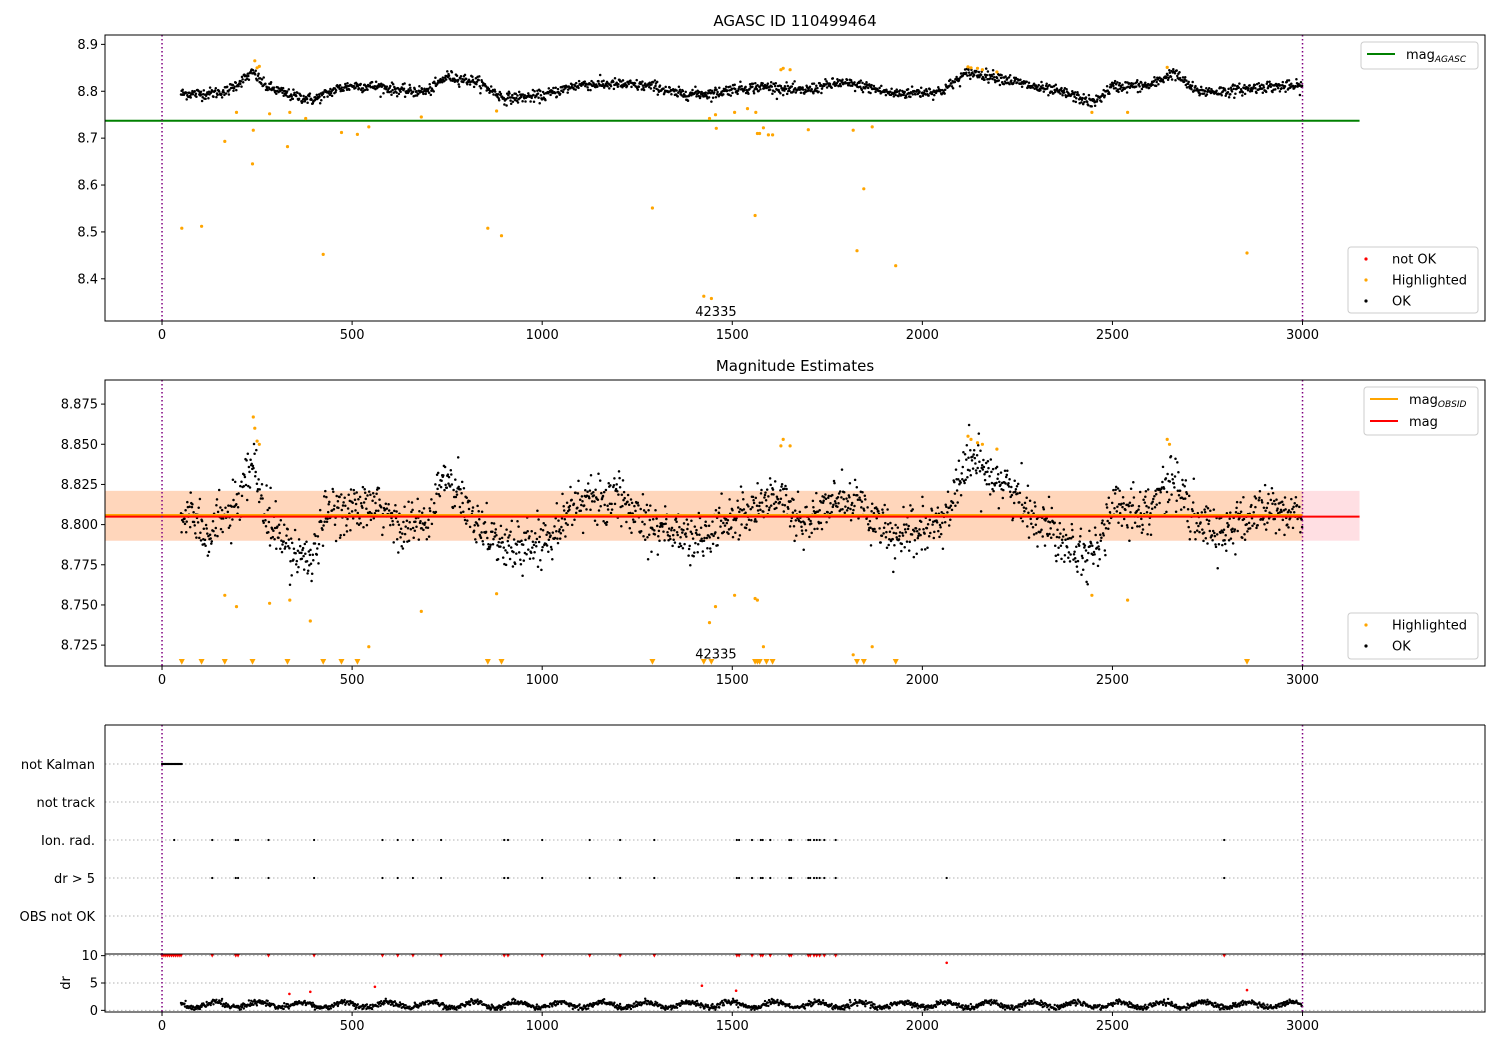 This screenshot has height=1050, width=1500. What do you see at coordinates (1450, 60) in the screenshot?
I see `legend-subscript: AGASC` at bounding box center [1450, 60].